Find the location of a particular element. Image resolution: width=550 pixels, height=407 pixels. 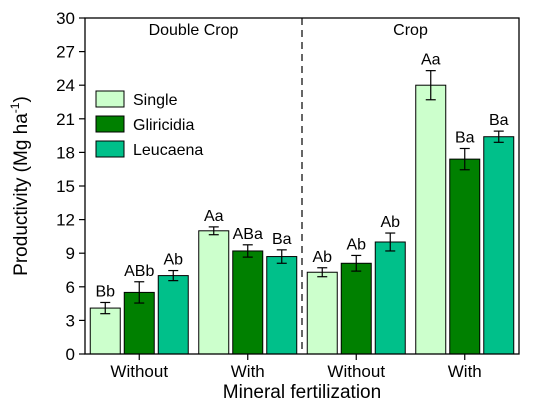

y-axis-title-main: Productivity (Mg ha is located at coordinates (21, 194).